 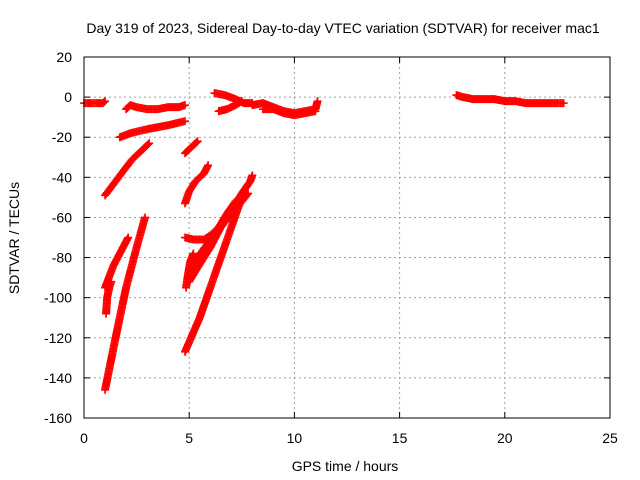 What do you see at coordinates (505, 438) in the screenshot?
I see `x-tick-label: 20` at bounding box center [505, 438].